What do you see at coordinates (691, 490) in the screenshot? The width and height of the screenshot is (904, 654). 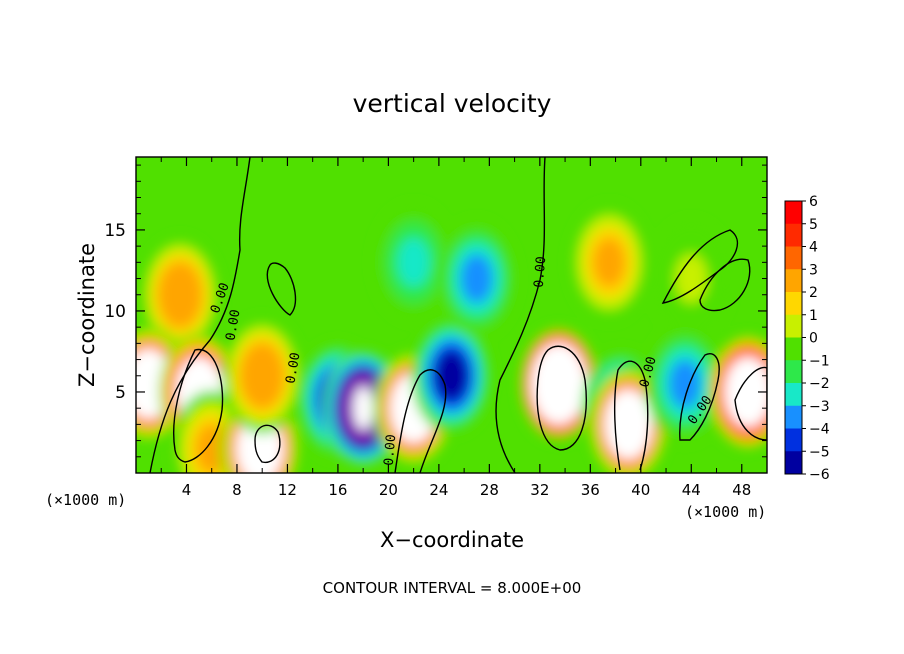 I see `x-tick-label: 44` at bounding box center [691, 490].